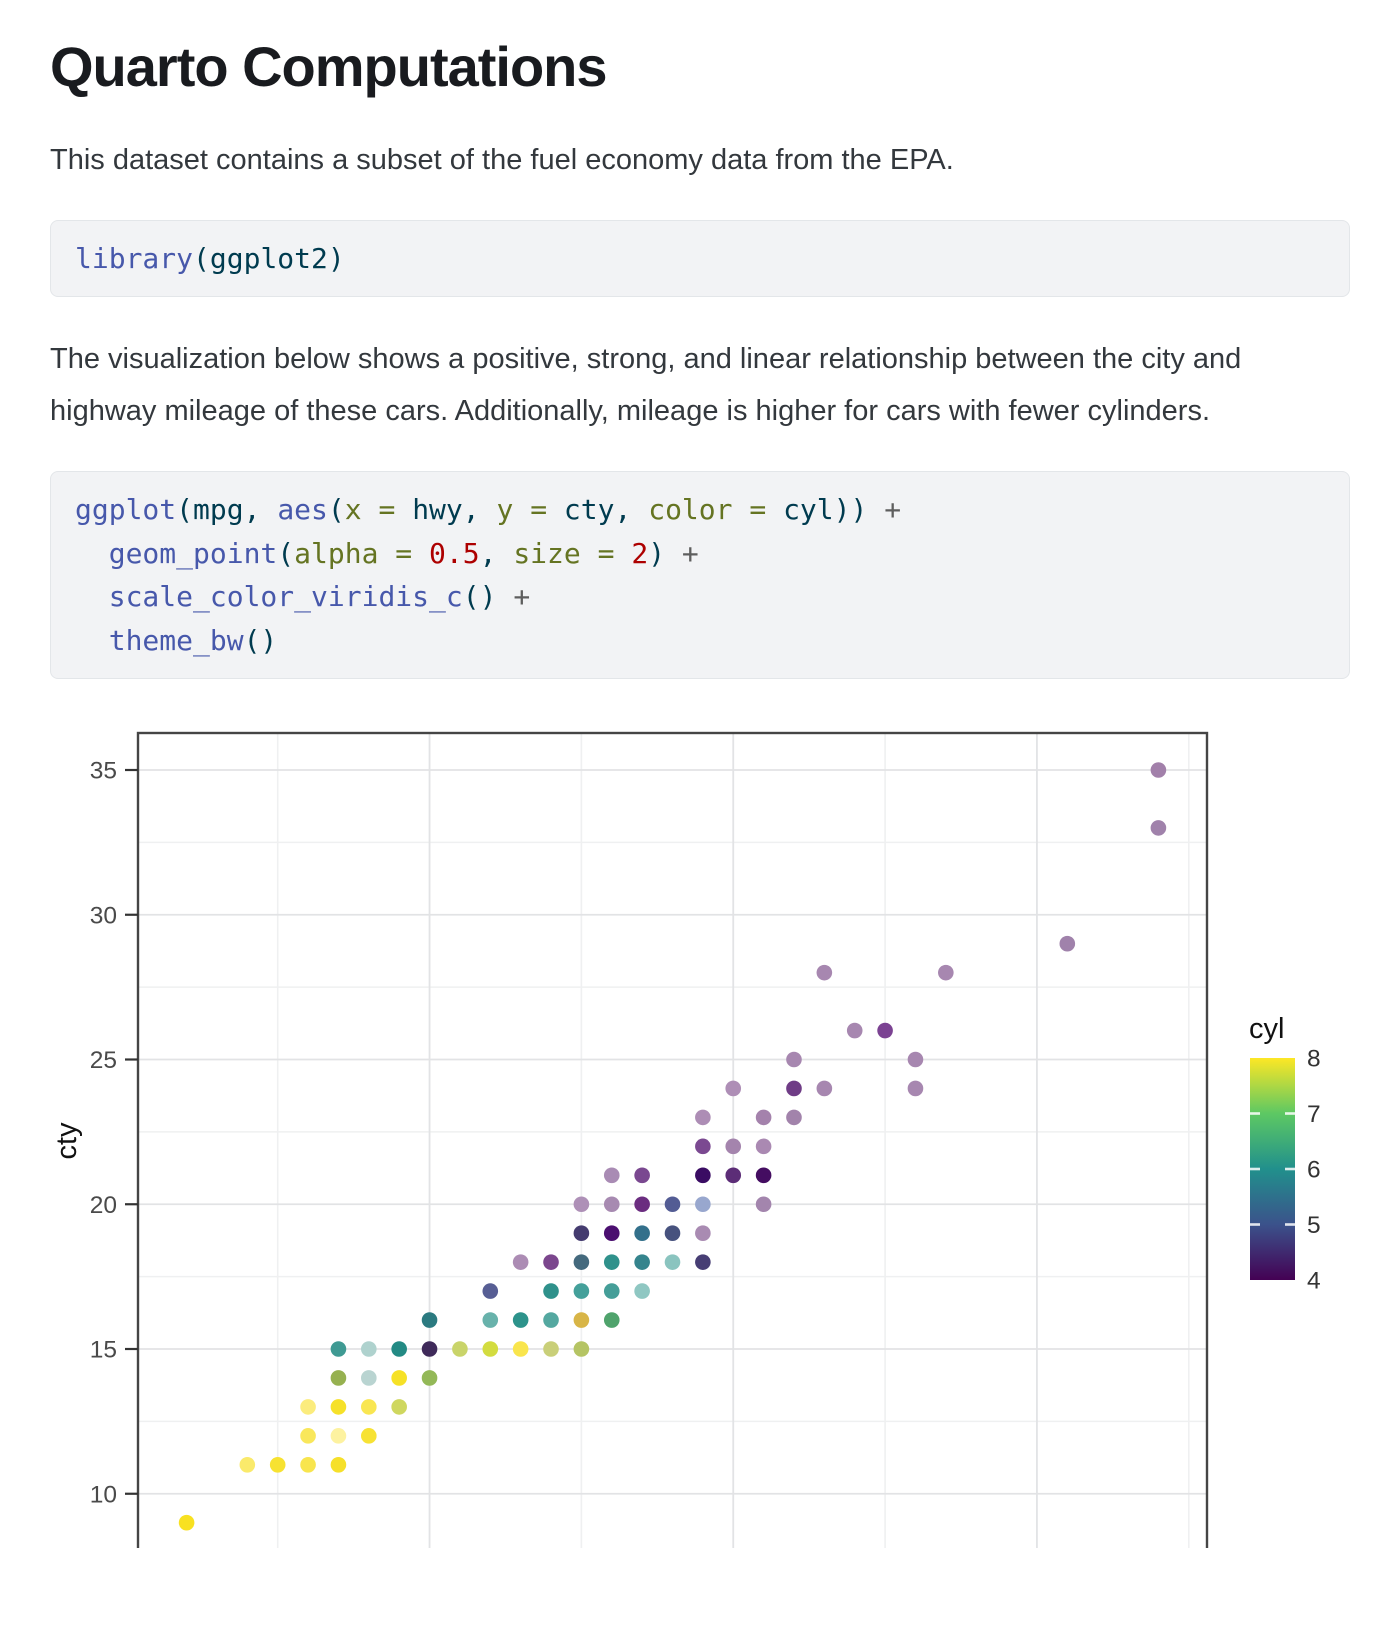  What do you see at coordinates (362, 553) in the screenshot?
I see `code-token: alpha =` at bounding box center [362, 553].